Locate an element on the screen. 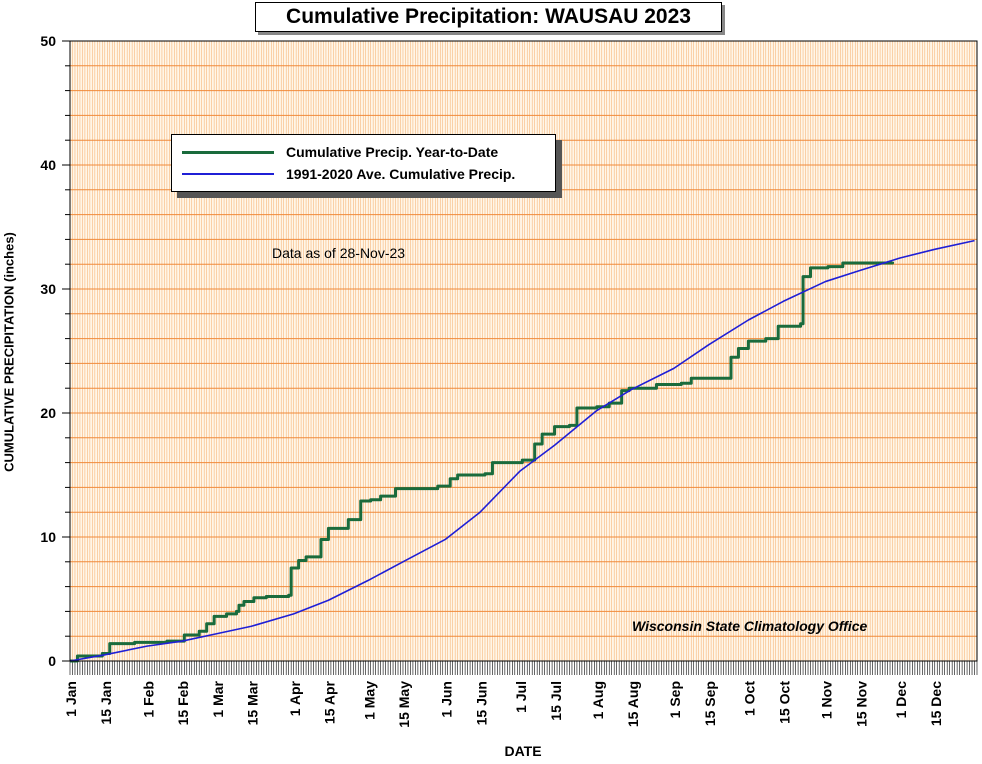  x-tick-label: 1 Nov is located at coordinates (827, 700).